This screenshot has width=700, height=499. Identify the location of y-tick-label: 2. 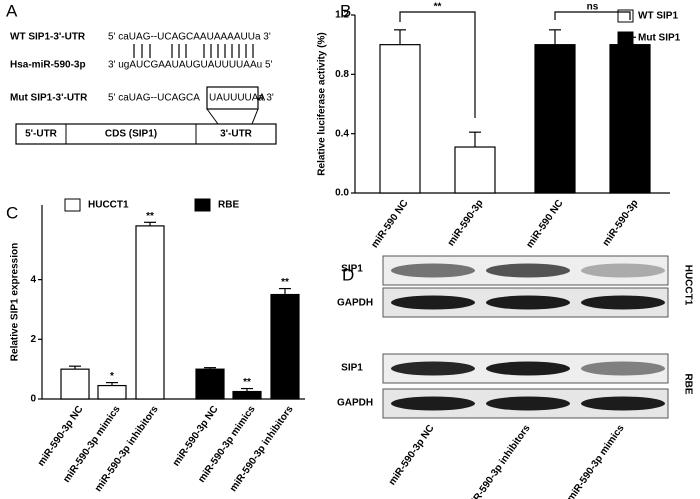
(33, 339).